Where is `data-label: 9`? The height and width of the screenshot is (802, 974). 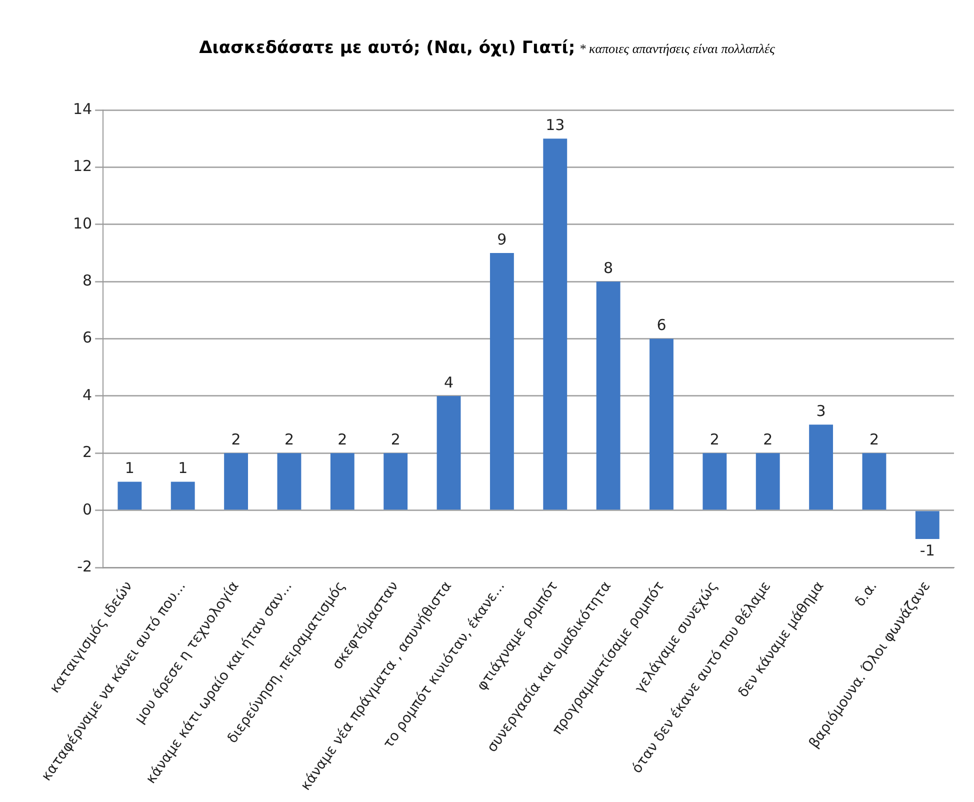 data-label: 9 is located at coordinates (502, 239).